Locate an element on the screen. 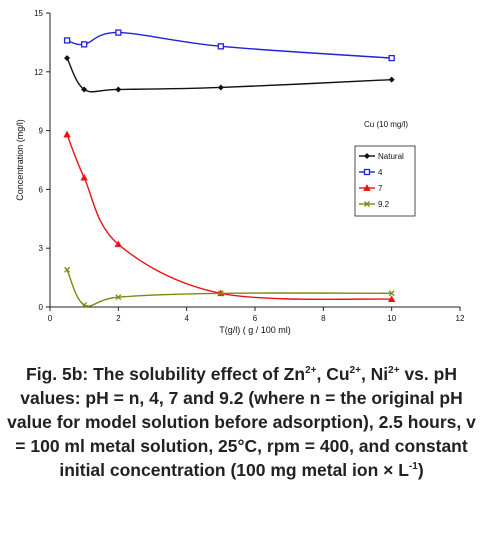  y-tick-label: 3 is located at coordinates (41, 248).